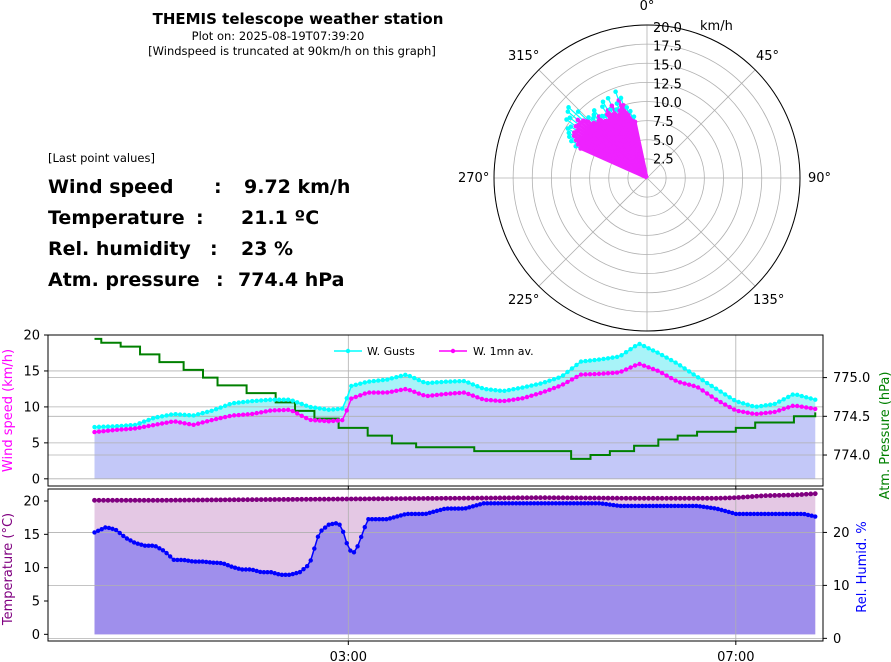 The image size is (891, 662). I want to click on polar-radial-unit: km/h, so click(716, 26).